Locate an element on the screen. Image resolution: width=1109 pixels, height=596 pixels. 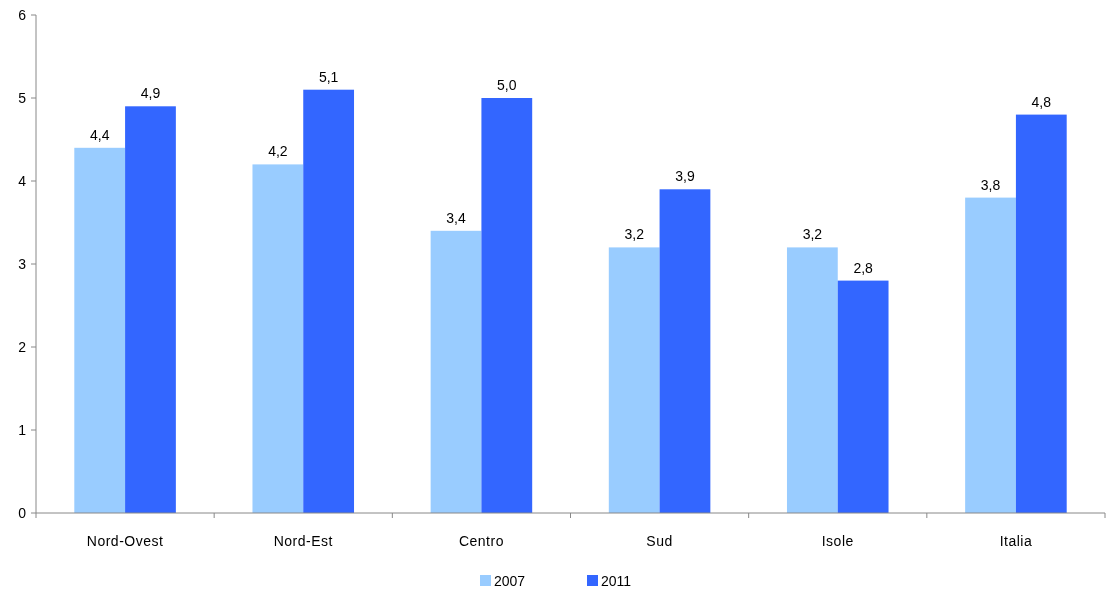
x-tick-label: Sud is located at coordinates (659, 541).